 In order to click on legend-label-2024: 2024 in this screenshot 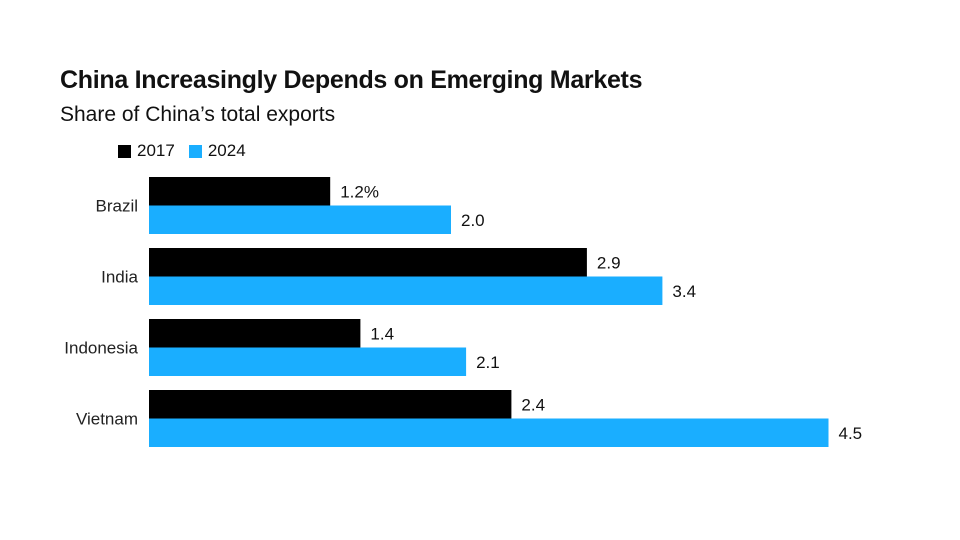, I will do `click(226, 150)`.